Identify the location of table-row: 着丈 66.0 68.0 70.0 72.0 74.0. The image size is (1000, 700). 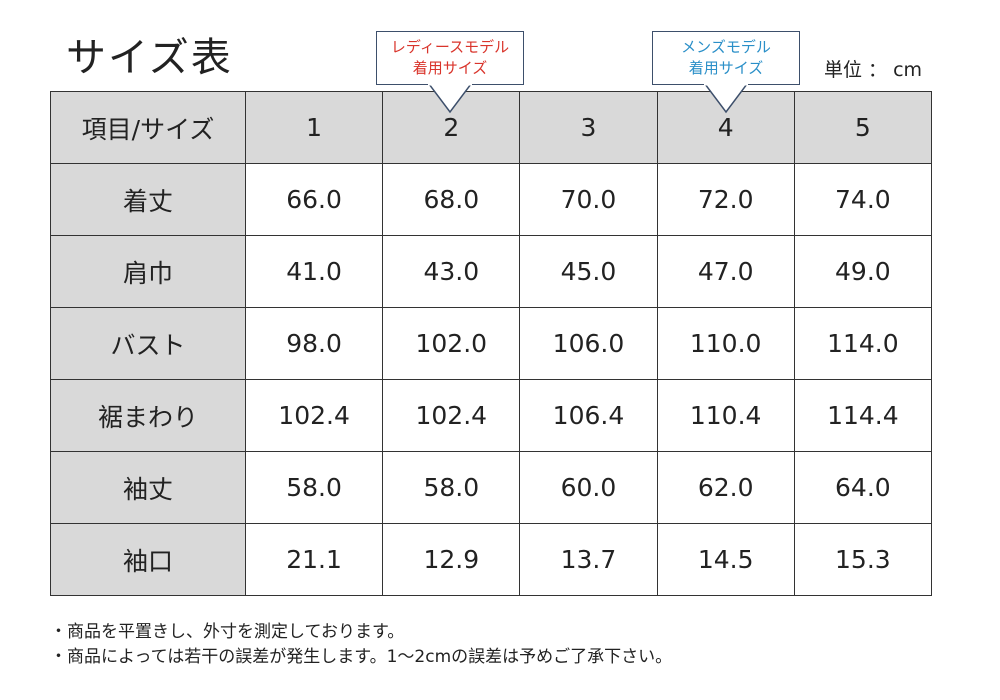
(491, 199).